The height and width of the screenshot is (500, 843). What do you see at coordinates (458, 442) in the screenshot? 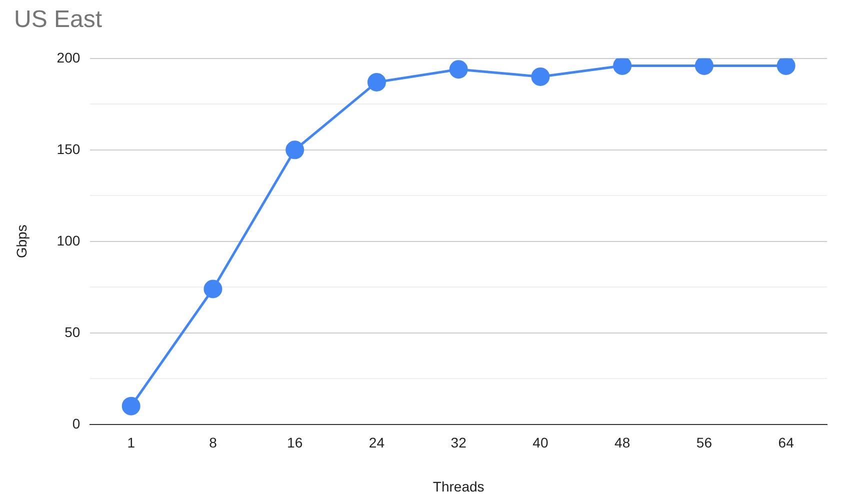
I see `x-tick-label: 32` at bounding box center [458, 442].